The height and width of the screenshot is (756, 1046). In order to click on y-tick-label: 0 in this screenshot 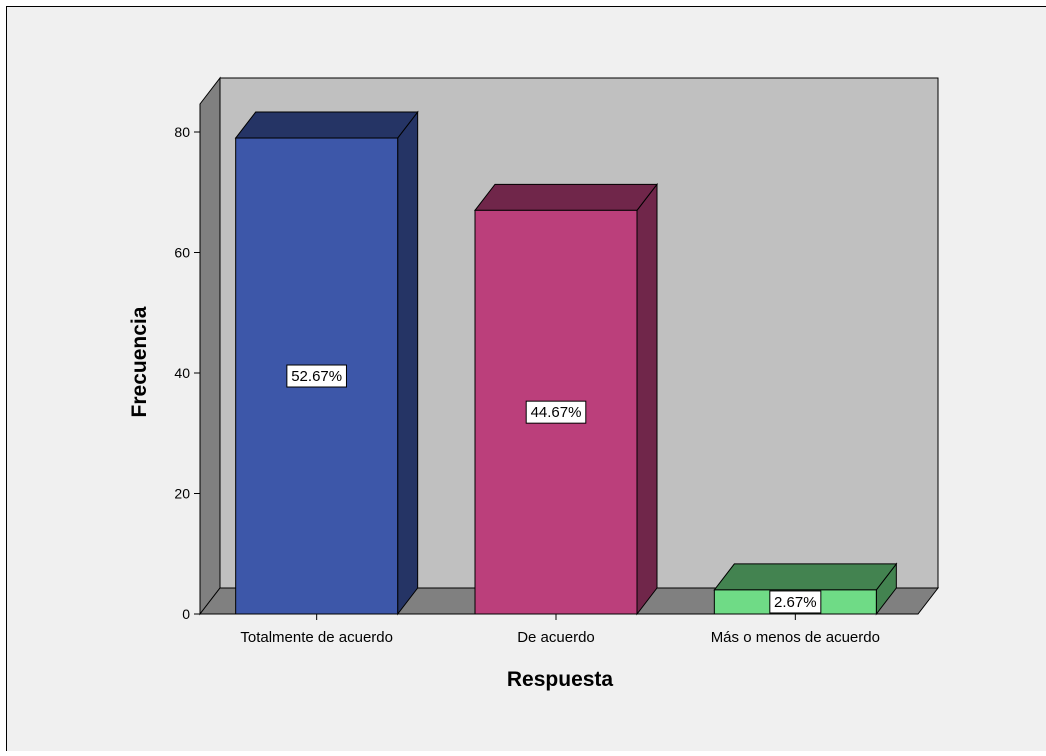, I will do `click(186, 614)`.